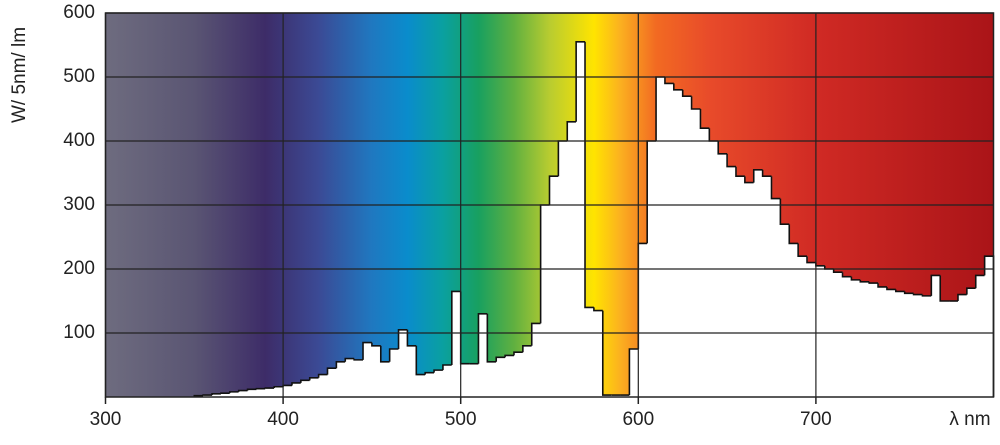 The height and width of the screenshot is (445, 1000). What do you see at coordinates (79, 204) in the screenshot?
I see `y-tick-label: 300` at bounding box center [79, 204].